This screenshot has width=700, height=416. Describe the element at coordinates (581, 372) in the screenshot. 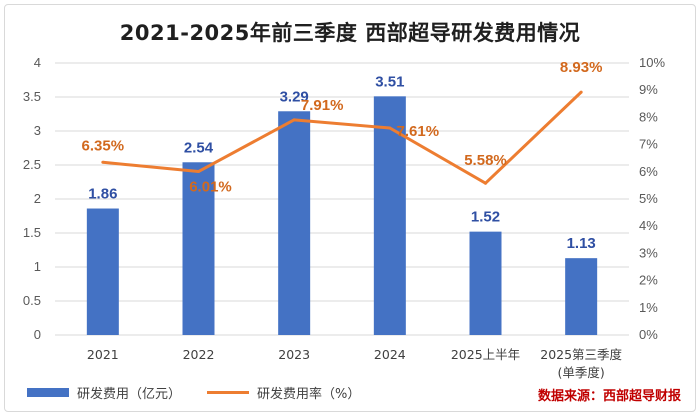

I see `x-tick-sublabel: (单季度)` at that location.